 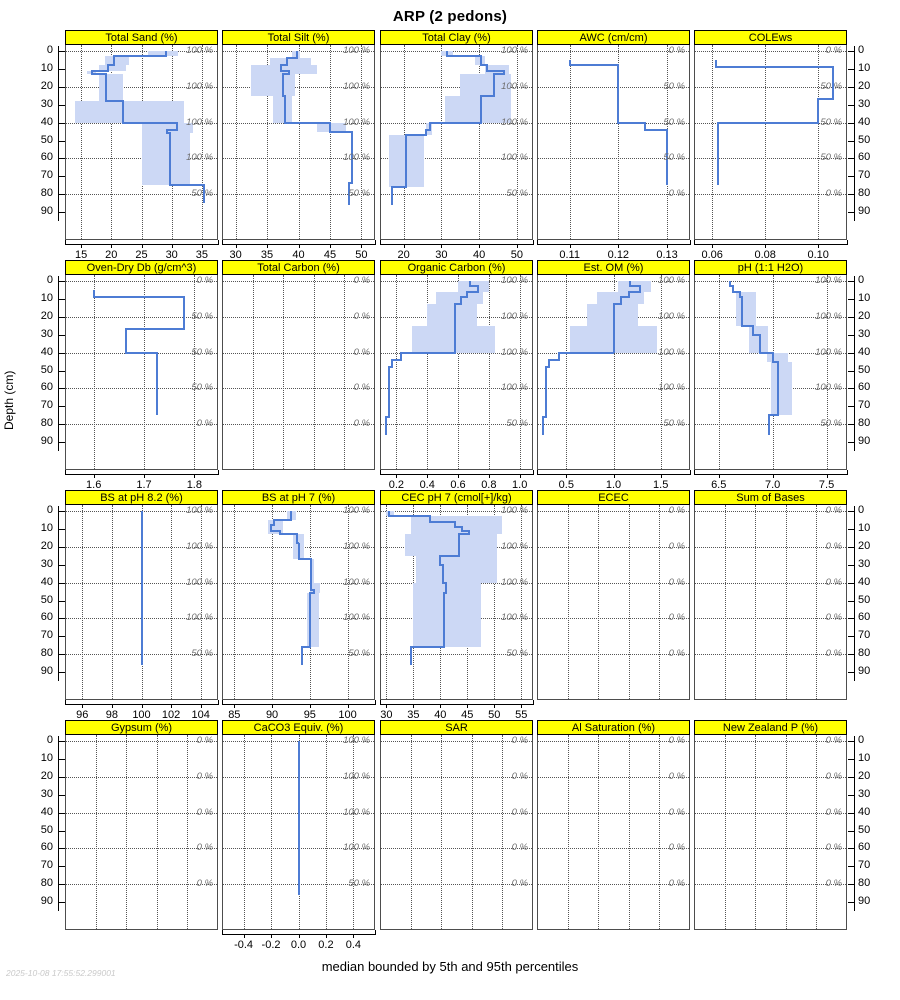 I want to click on depth-axis-label: 20, so click(x=46, y=85).